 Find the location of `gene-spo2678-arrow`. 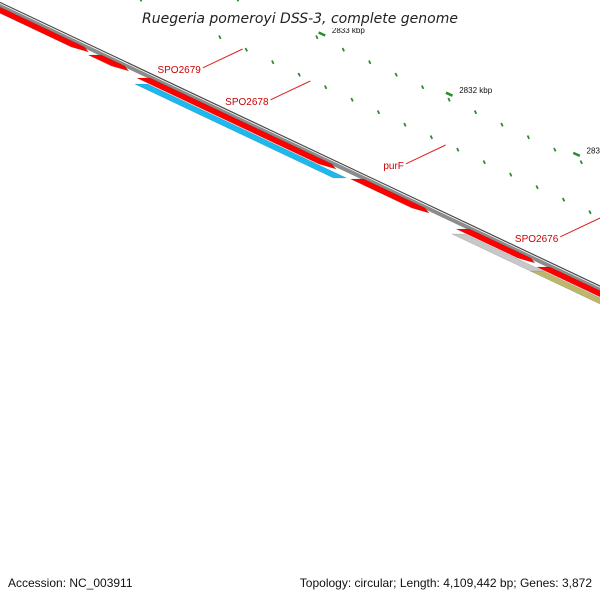

gene-spo2678-arrow is located at coordinates (109, 63).